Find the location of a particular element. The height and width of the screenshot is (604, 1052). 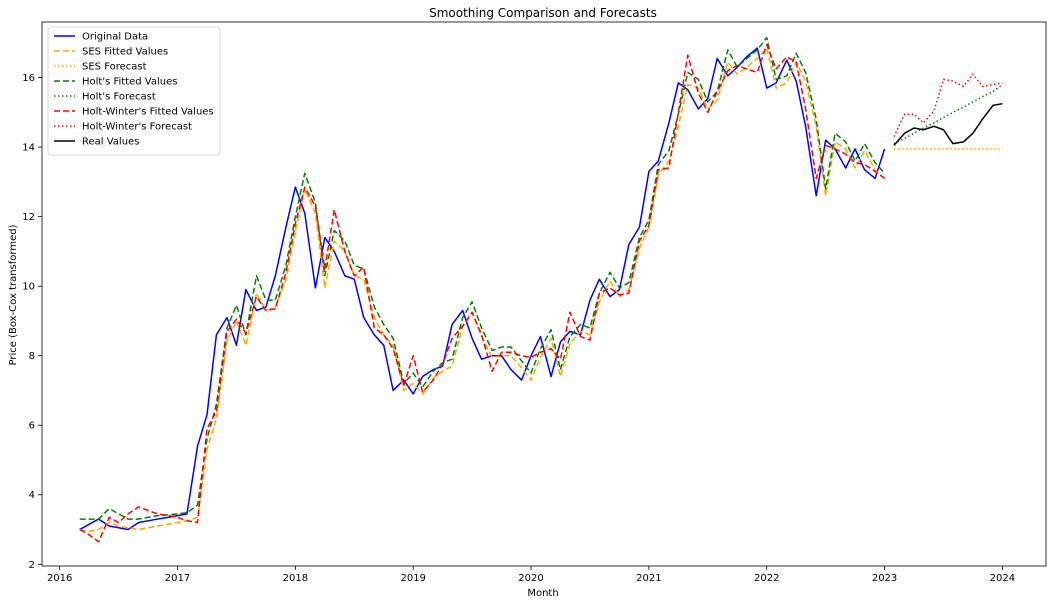

legend-box is located at coordinates (134, 91).